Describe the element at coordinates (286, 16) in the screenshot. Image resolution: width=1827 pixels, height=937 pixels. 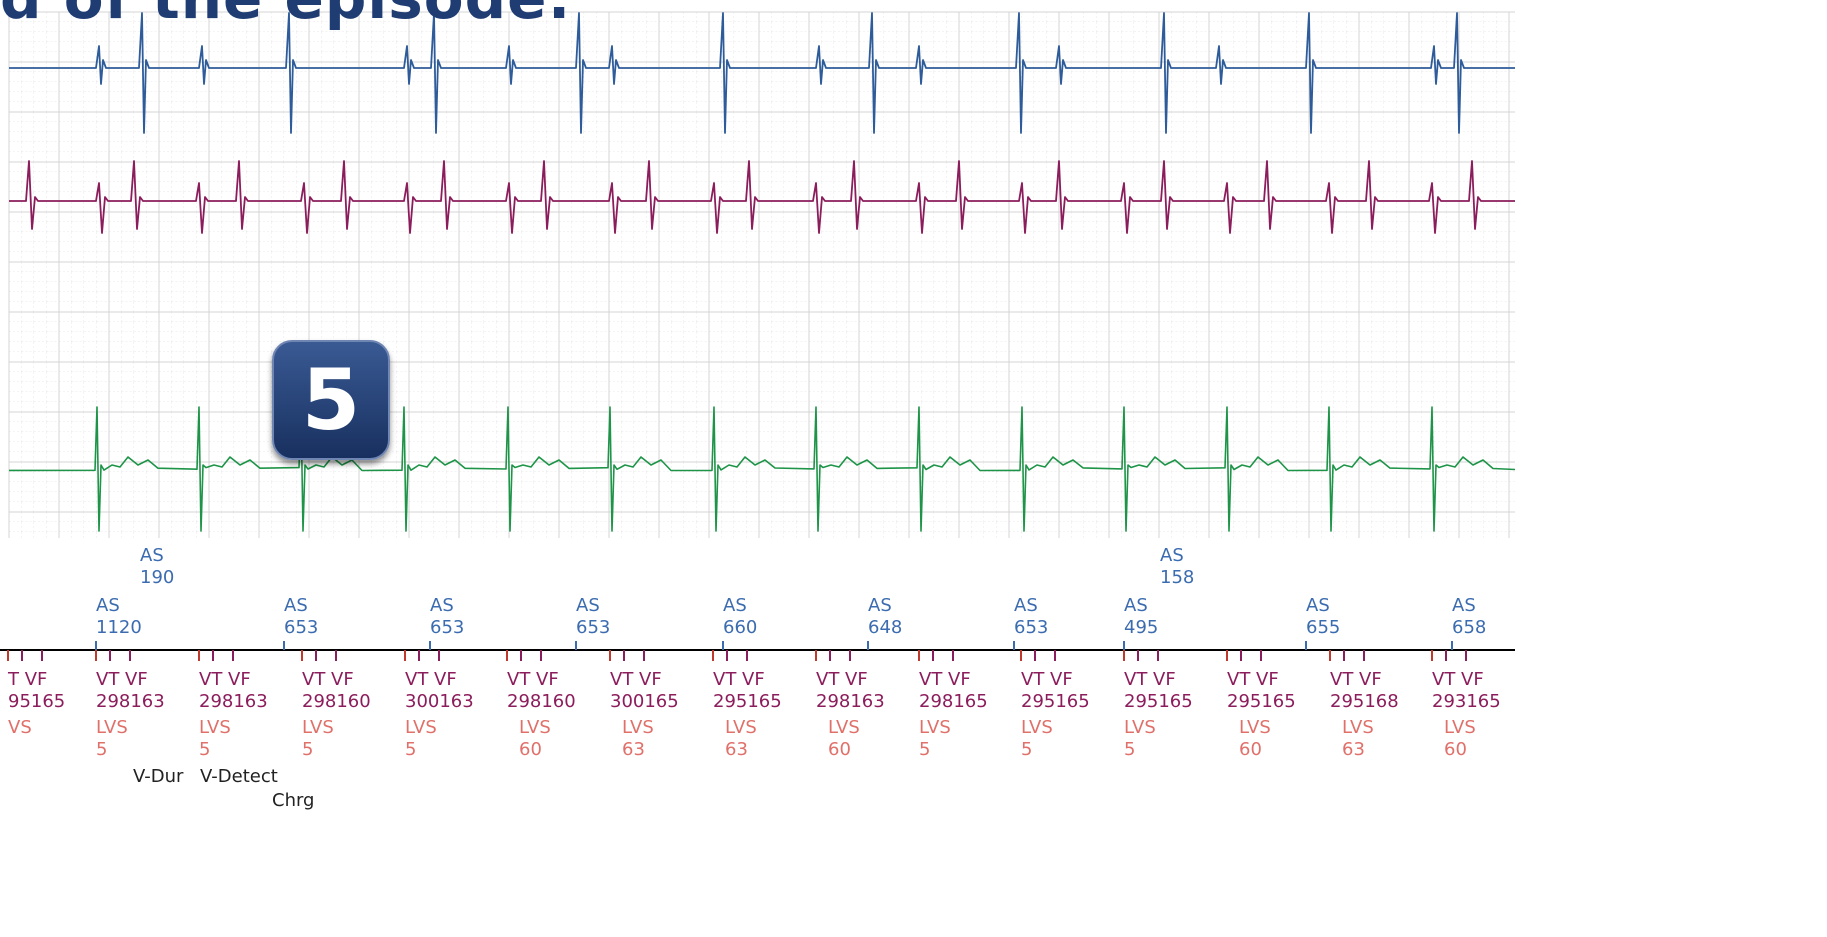
I see `slide-title: d of the episode:` at that location.